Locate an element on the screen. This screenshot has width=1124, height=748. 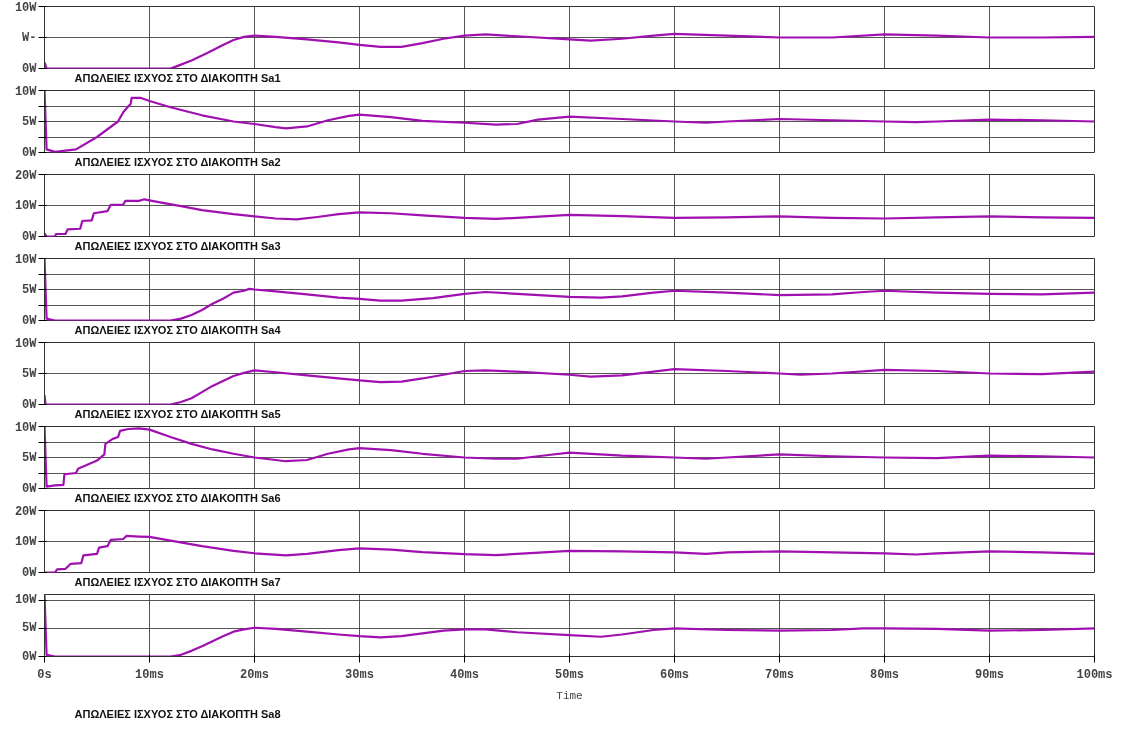
text: ΑΠΩΛΕΙΕΣ ΙΣΧΥΟΣ ΣΤΟ ΔΙΑΚΟΠΤΗ Sa8 is located at coordinates (177, 713).